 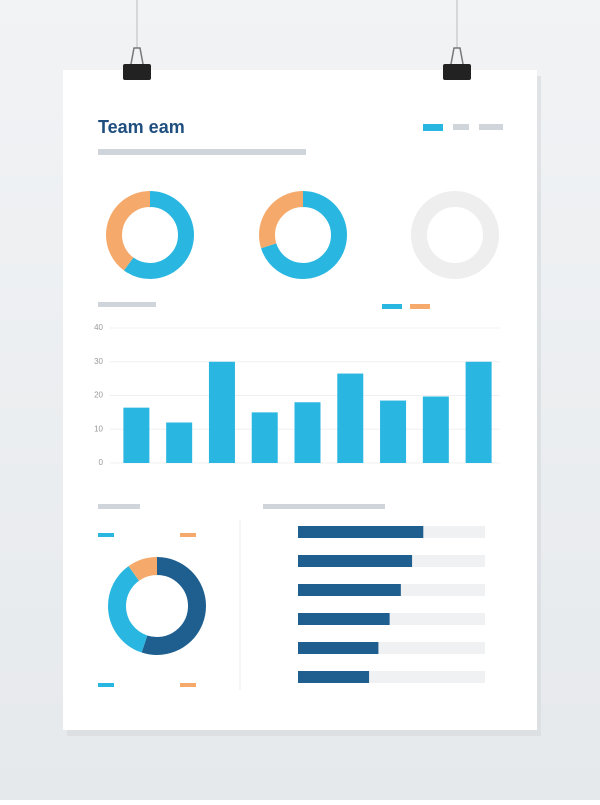 What do you see at coordinates (98, 428) in the screenshot?
I see `y-tick-label: 10` at bounding box center [98, 428].